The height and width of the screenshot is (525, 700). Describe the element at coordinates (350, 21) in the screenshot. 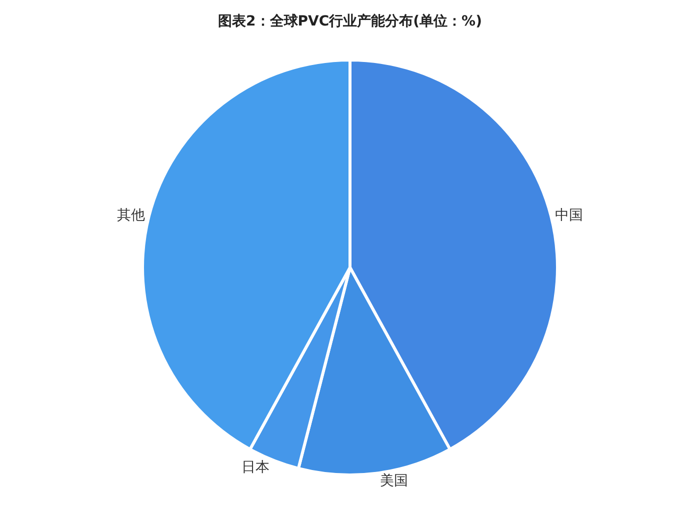

I see `chart-title: 图表2：全球PVC行业产能分布(单位：%)` at that location.